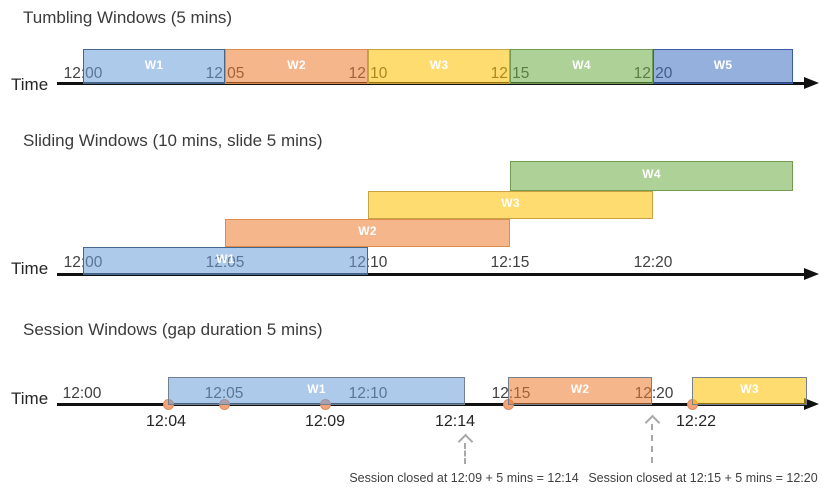 This screenshot has width=829, height=498. What do you see at coordinates (325, 421) in the screenshot?
I see `event-time-label: 12:09` at bounding box center [325, 421].